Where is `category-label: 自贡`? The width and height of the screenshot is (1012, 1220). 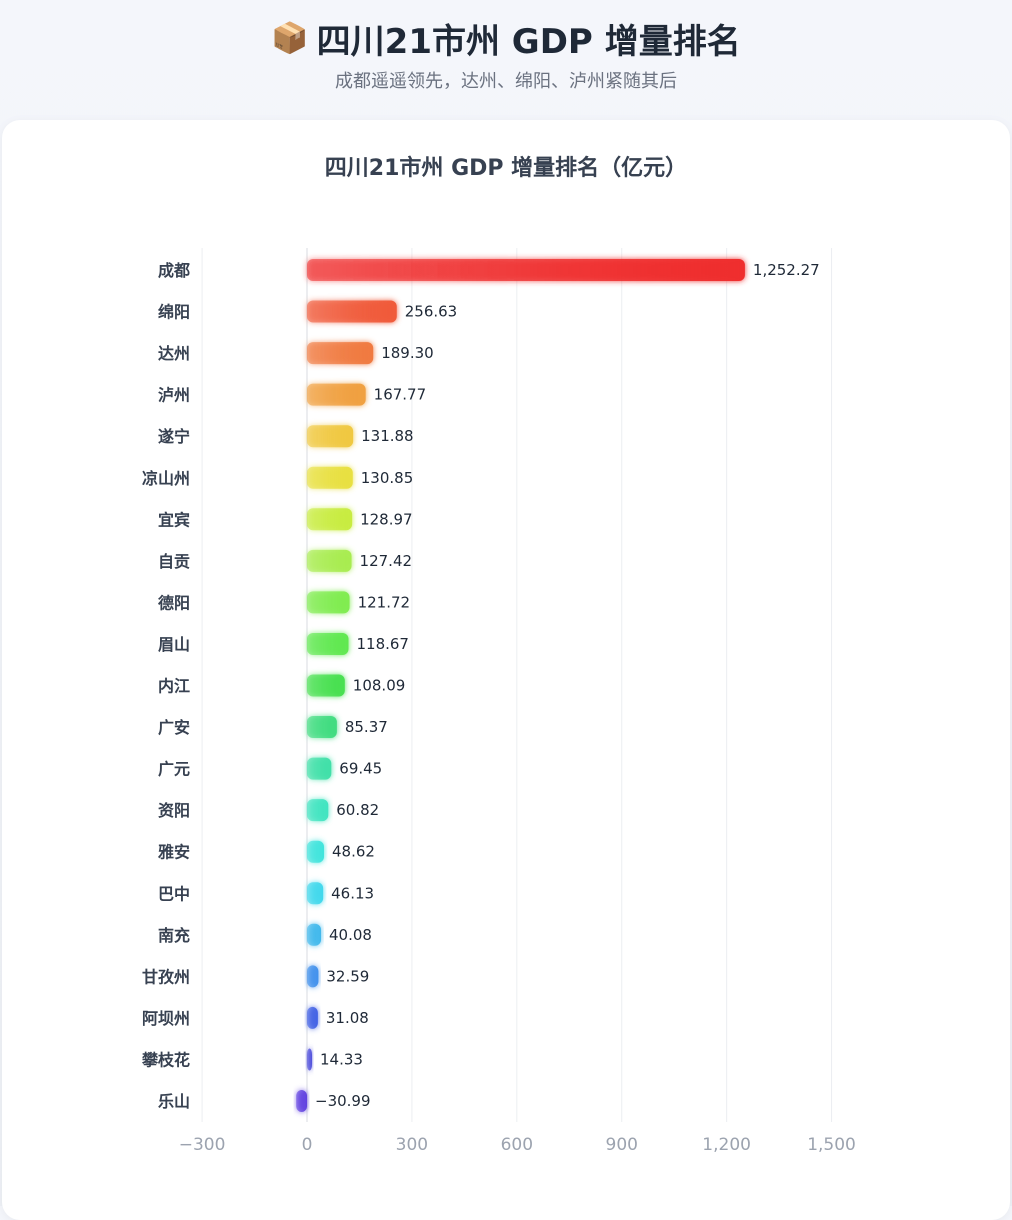 category-label: 自贡 is located at coordinates (174, 561).